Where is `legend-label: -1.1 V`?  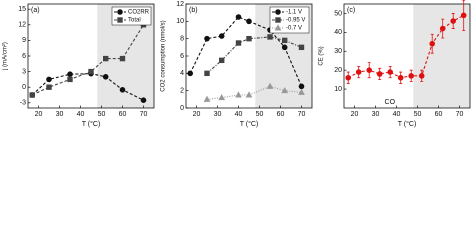 legend-label: -1.1 V is located at coordinates (294, 13).